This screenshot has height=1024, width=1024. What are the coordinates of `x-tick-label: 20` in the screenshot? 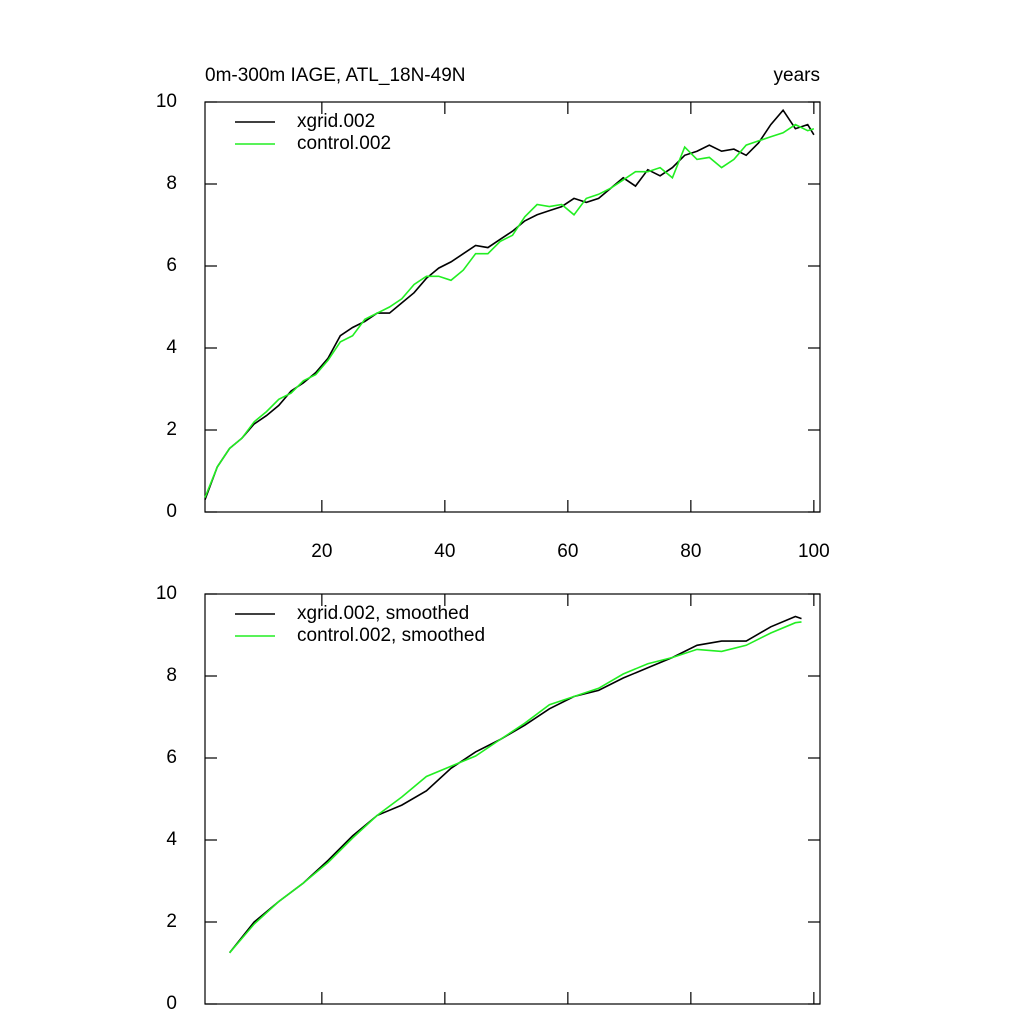 It's located at (321, 551).